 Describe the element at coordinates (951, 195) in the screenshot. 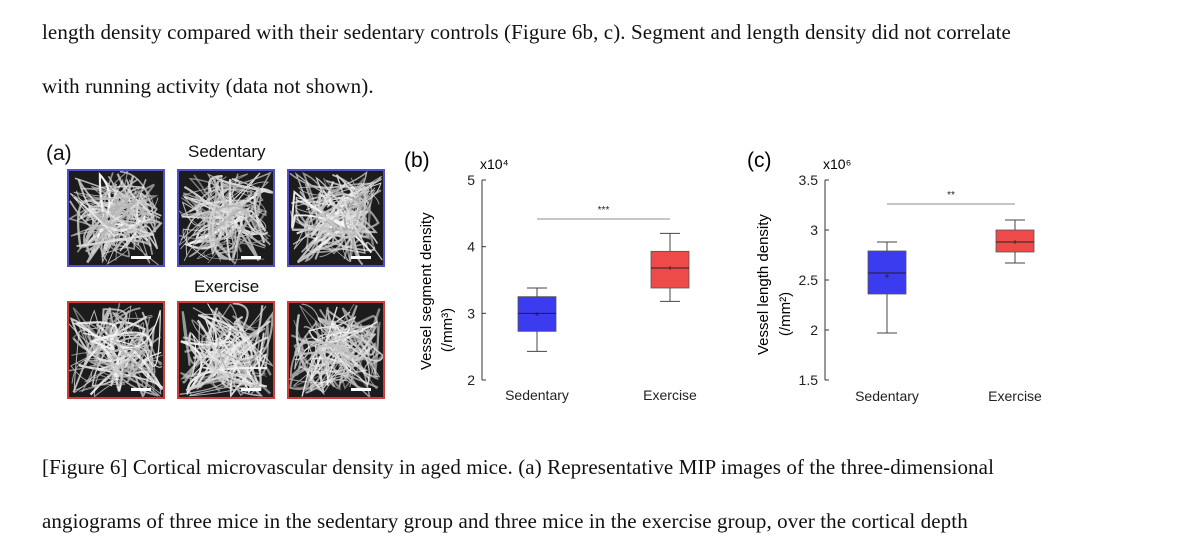

I see `significance-marker: **` at that location.